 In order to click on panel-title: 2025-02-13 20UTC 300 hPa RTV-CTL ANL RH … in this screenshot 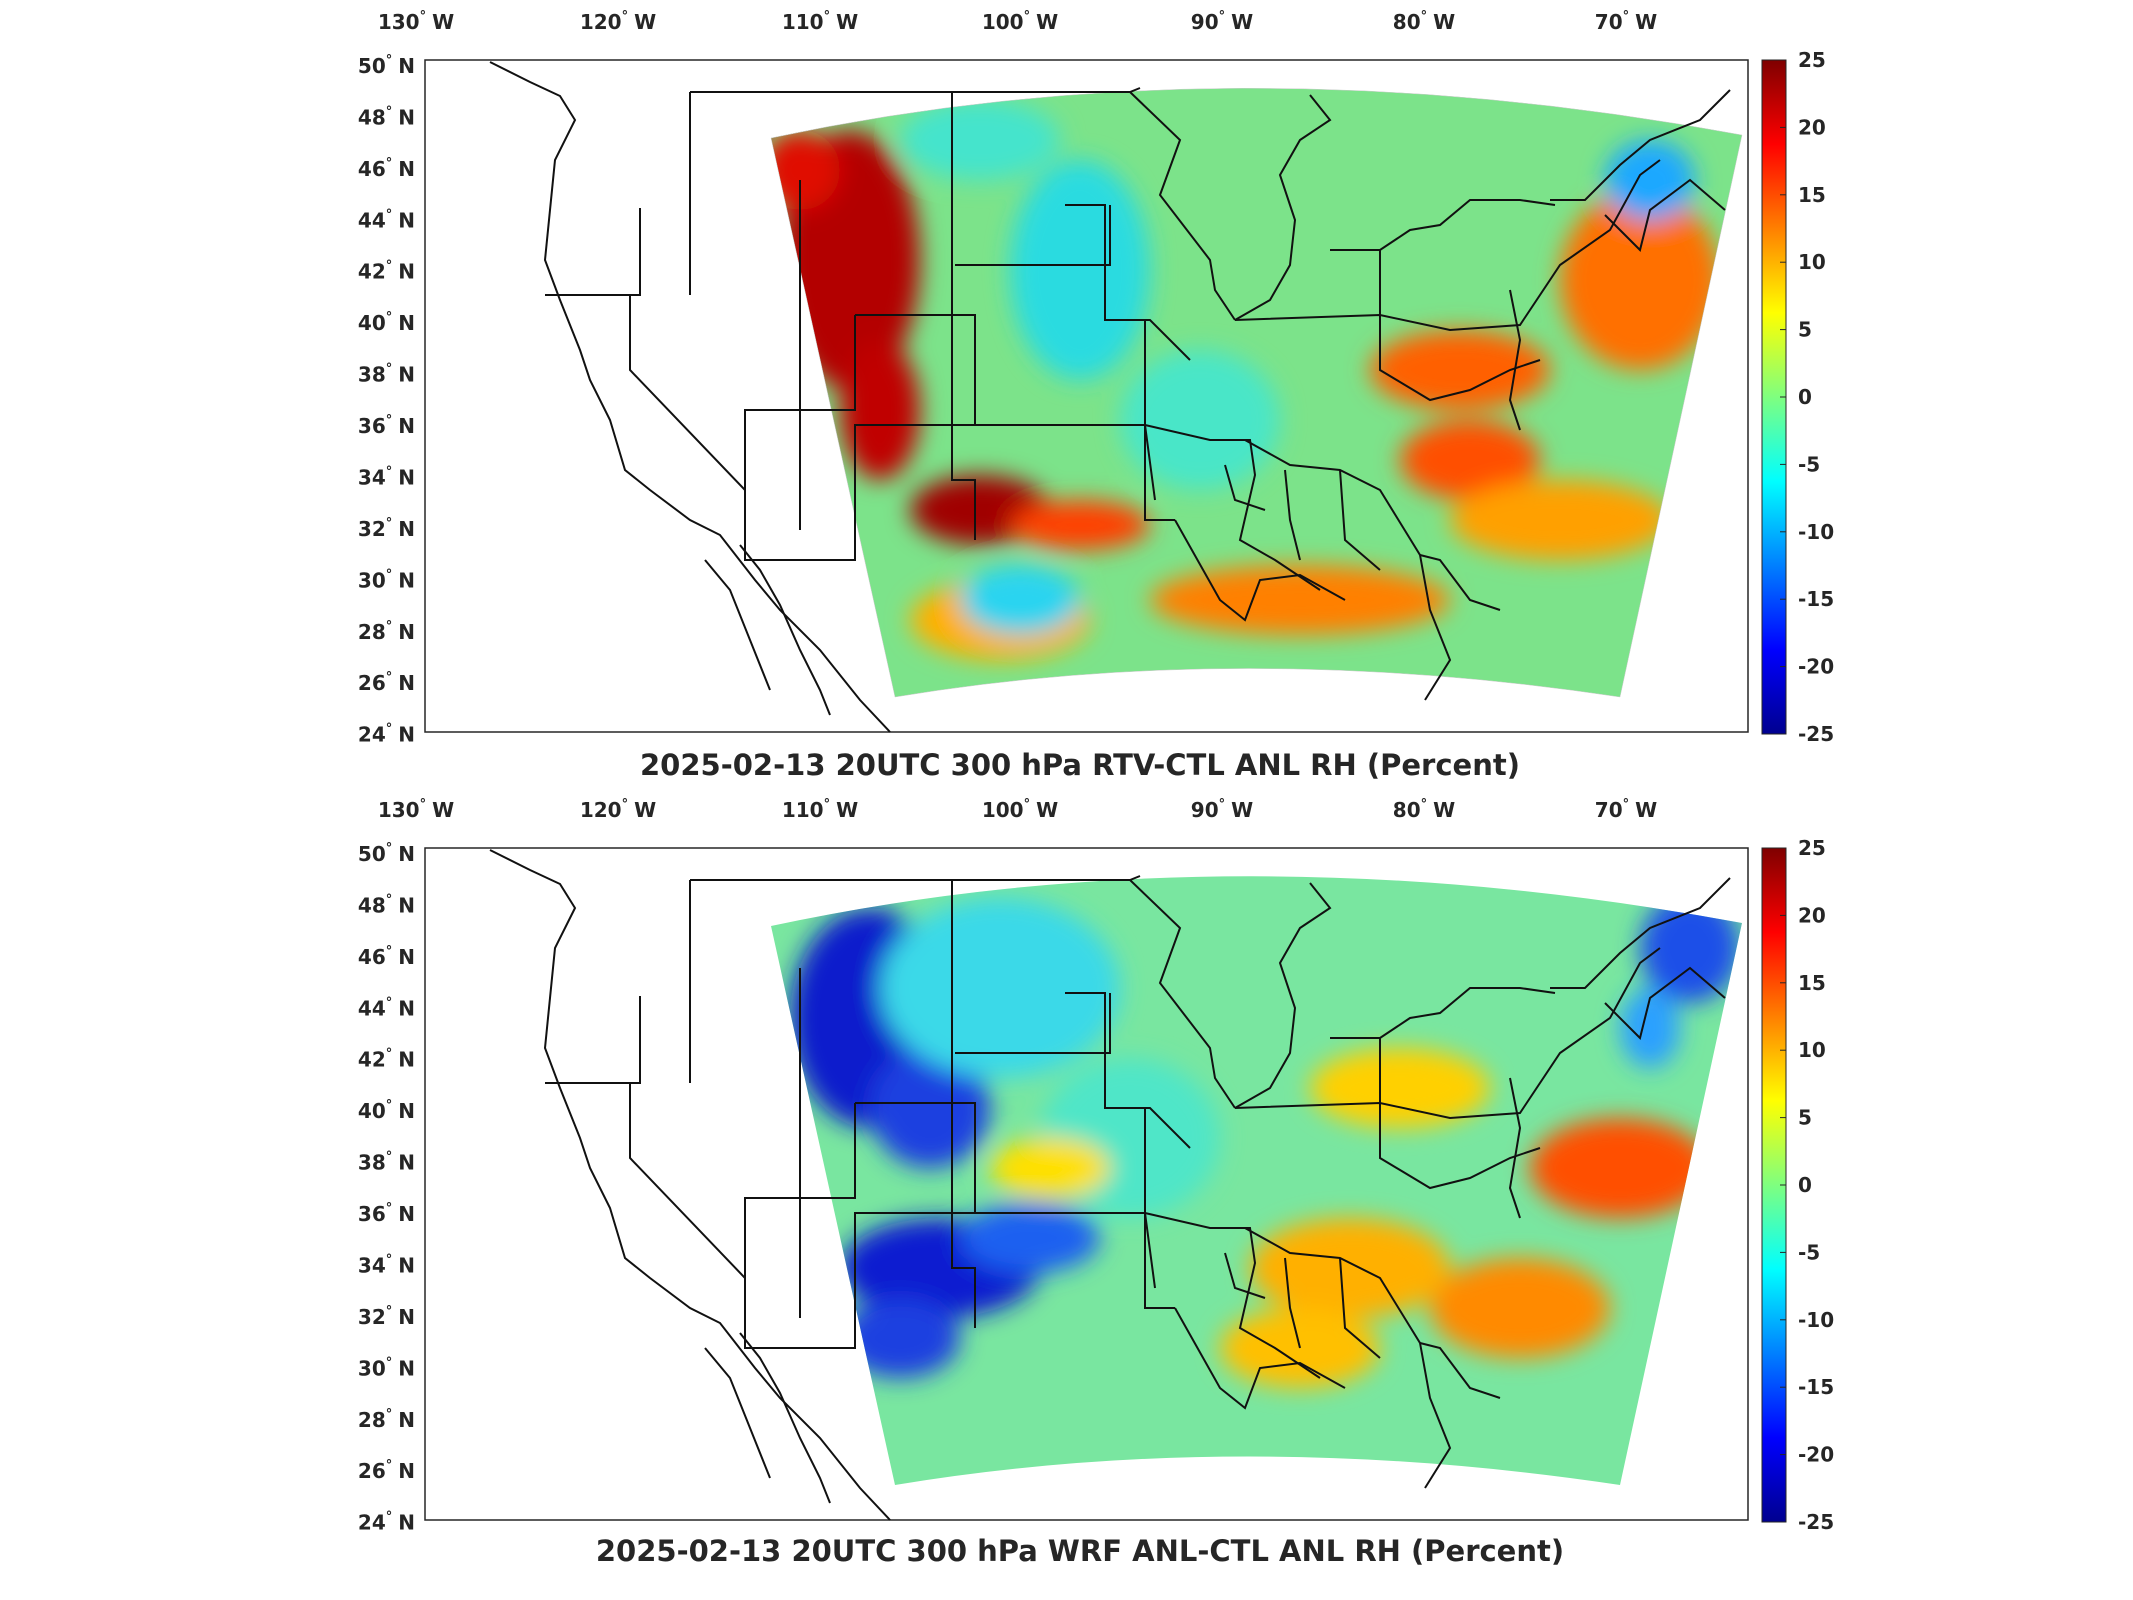, I will do `click(1080, 765)`.